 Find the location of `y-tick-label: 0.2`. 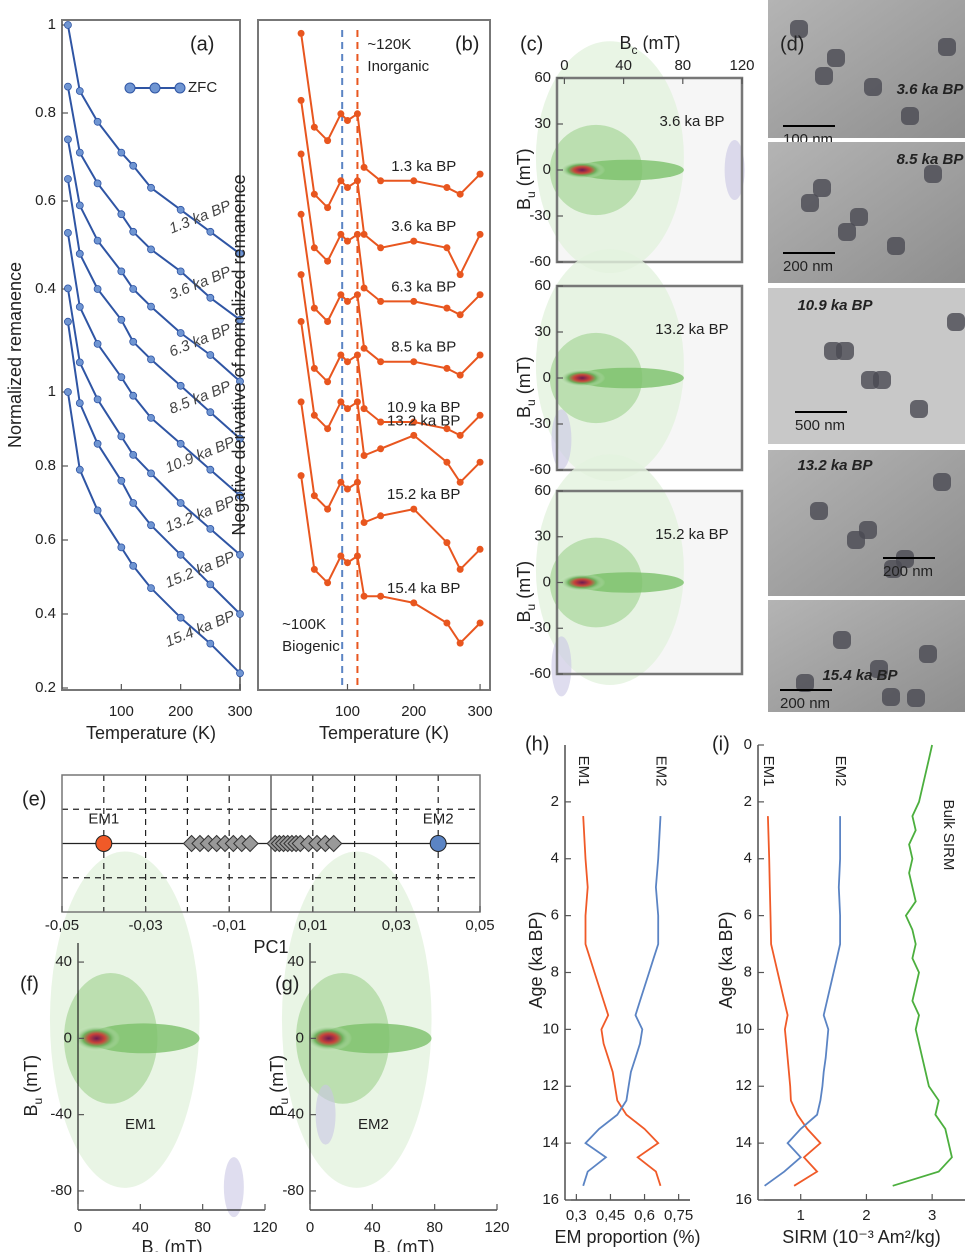

y-tick-label: 0.2 is located at coordinates (45, 687).